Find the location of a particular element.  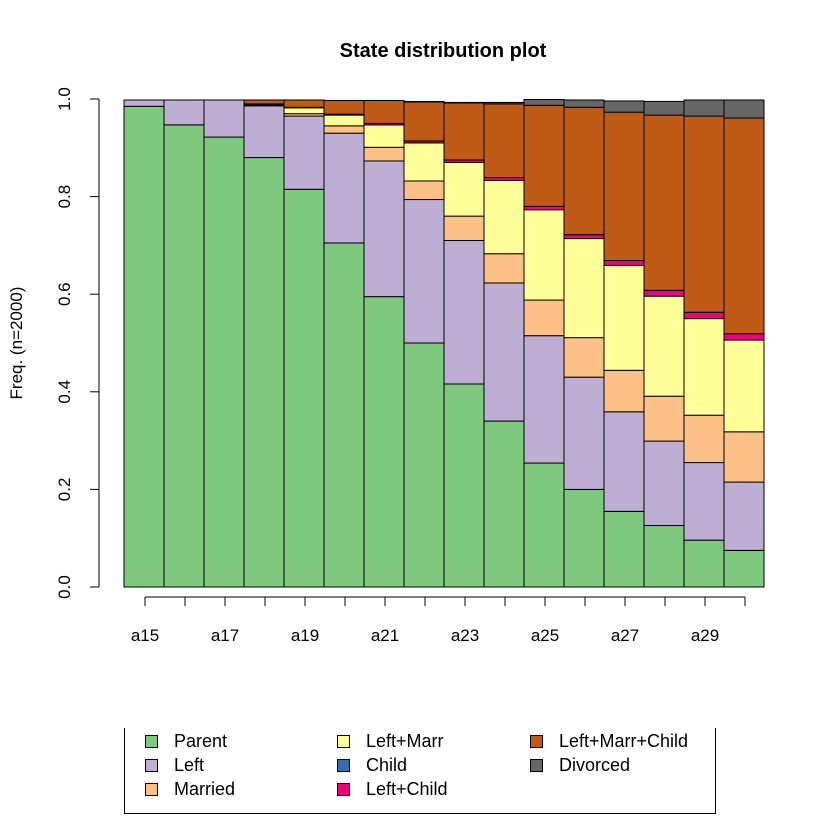

legend-item-left-child: Left+Child is located at coordinates (392, 789).